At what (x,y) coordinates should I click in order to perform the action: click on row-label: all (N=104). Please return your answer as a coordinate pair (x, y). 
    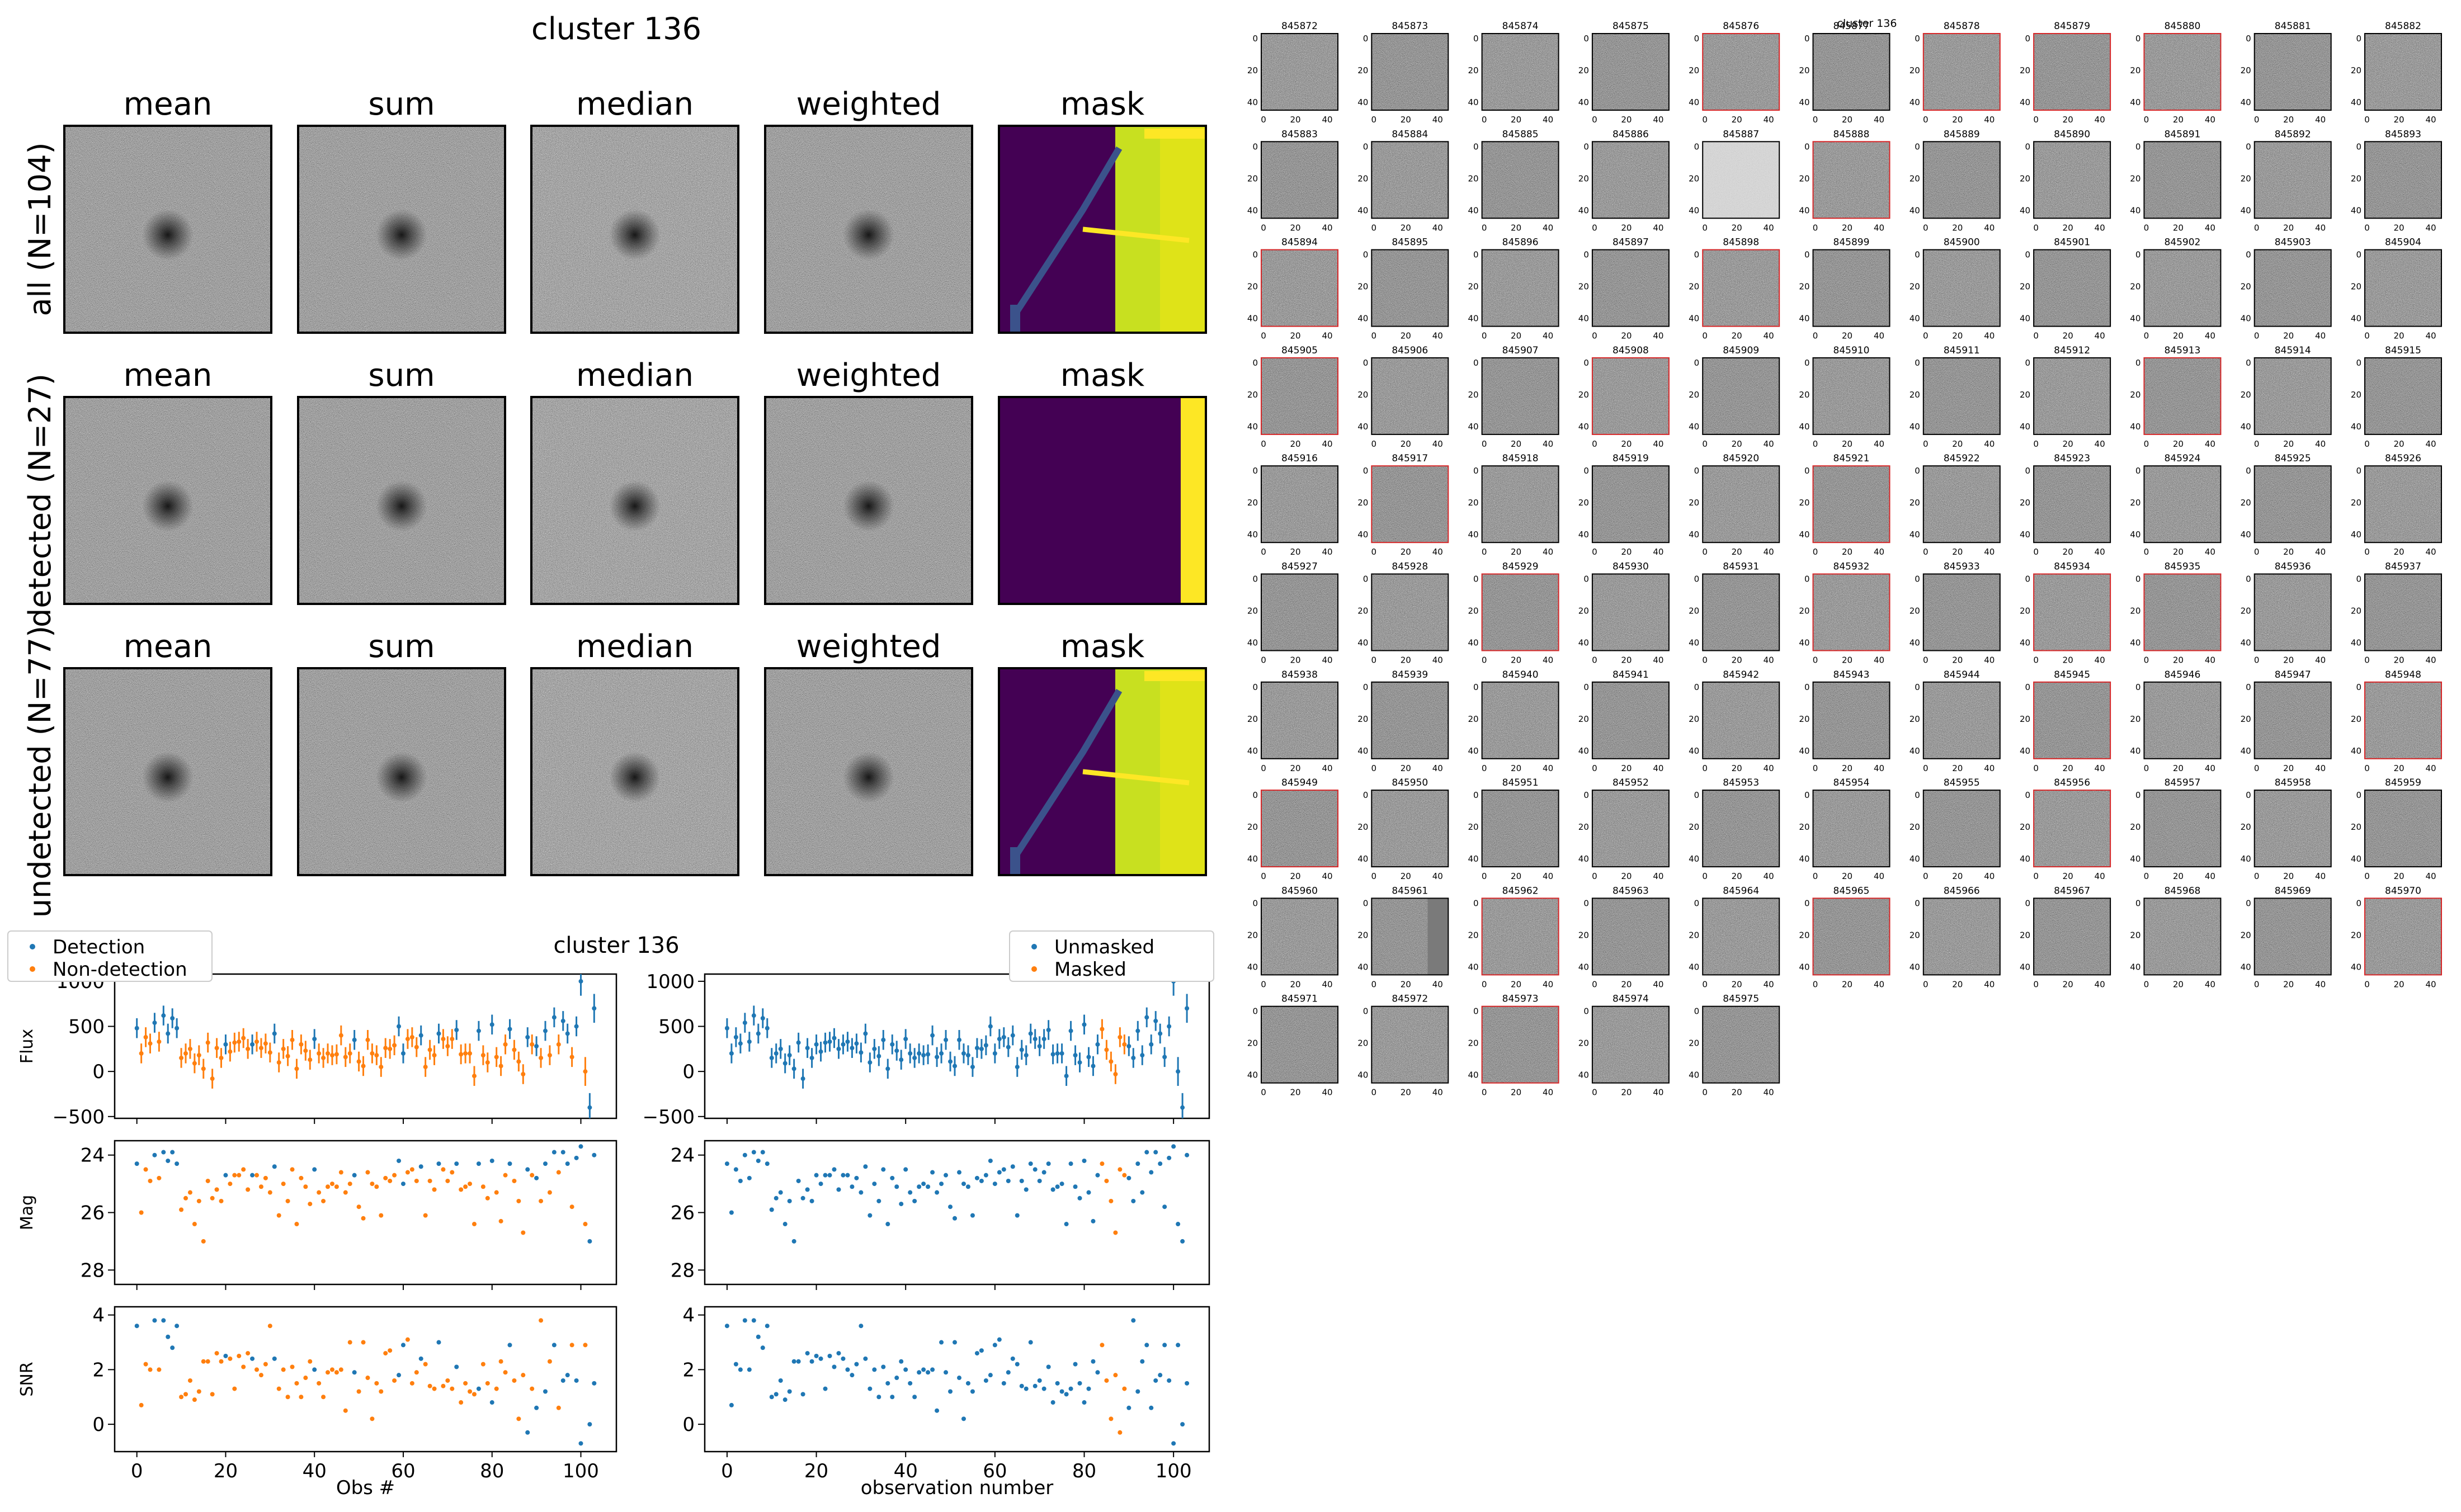
    Looking at the image, I should click on (40, 229).